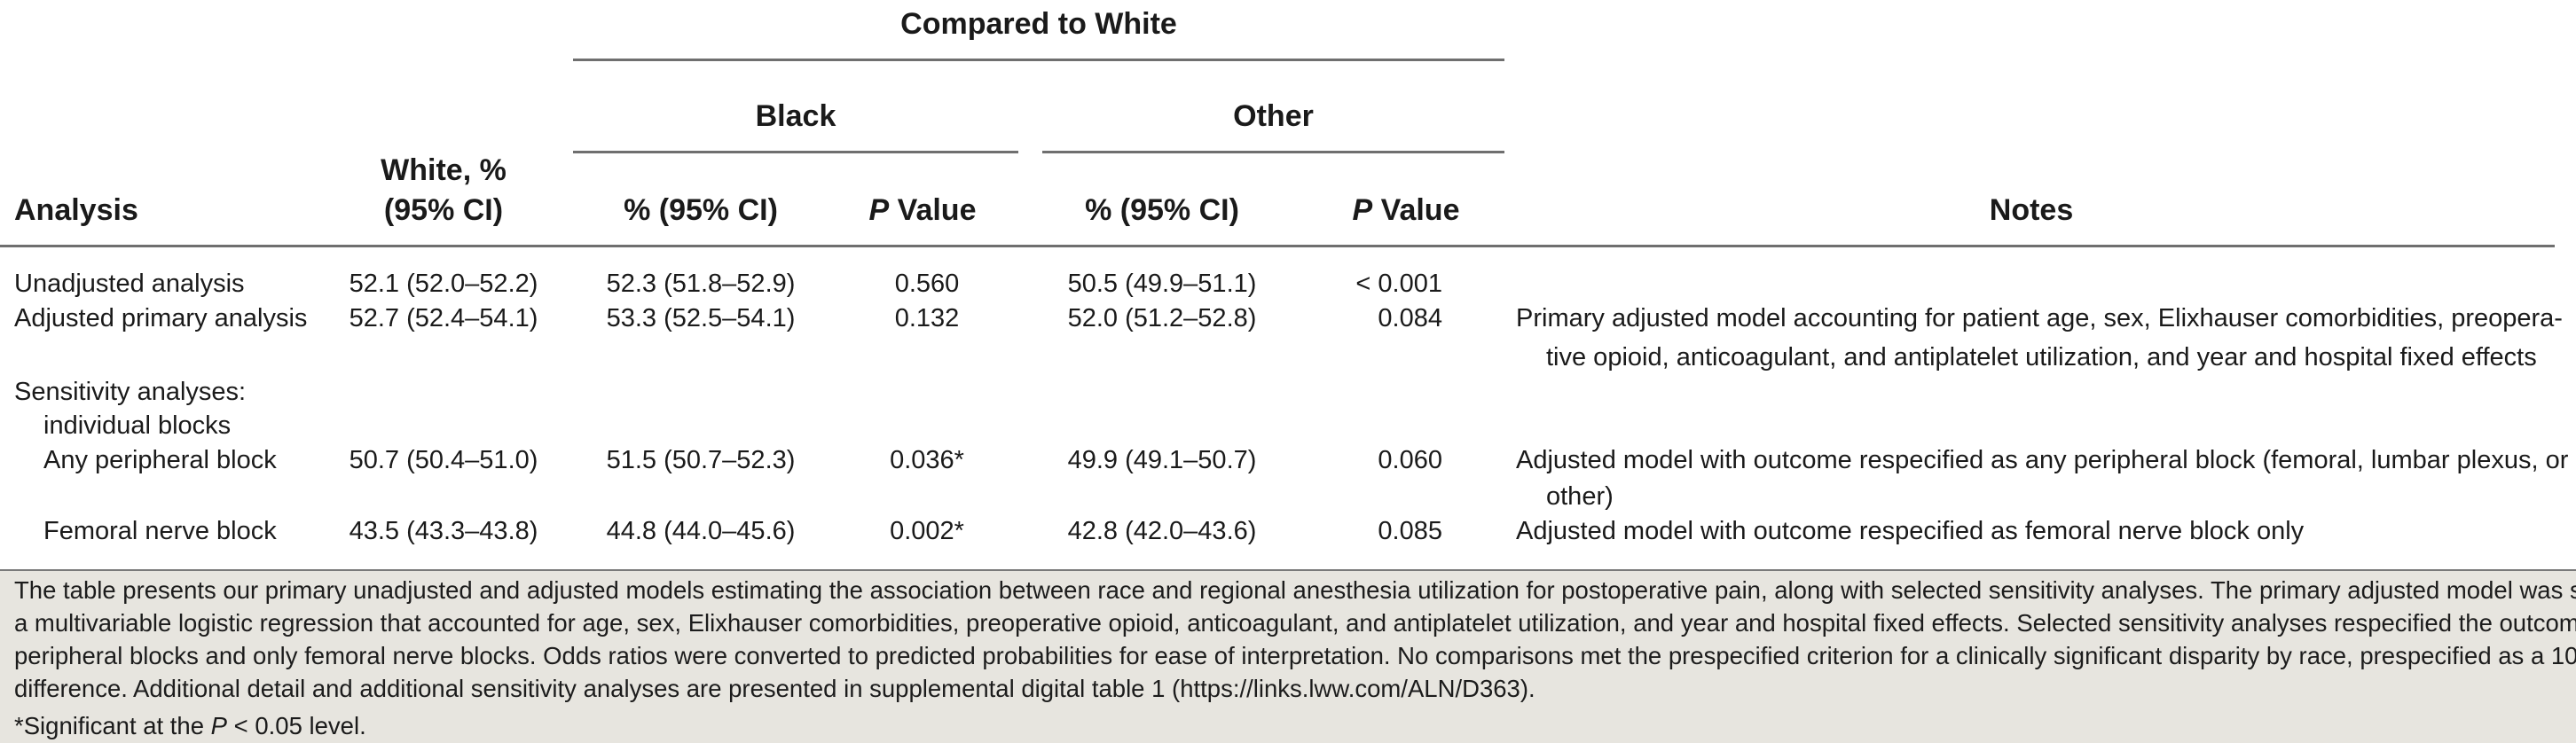 Image resolution: width=2576 pixels, height=743 pixels. I want to click on cell-black-p: 0.036*, so click(927, 460).